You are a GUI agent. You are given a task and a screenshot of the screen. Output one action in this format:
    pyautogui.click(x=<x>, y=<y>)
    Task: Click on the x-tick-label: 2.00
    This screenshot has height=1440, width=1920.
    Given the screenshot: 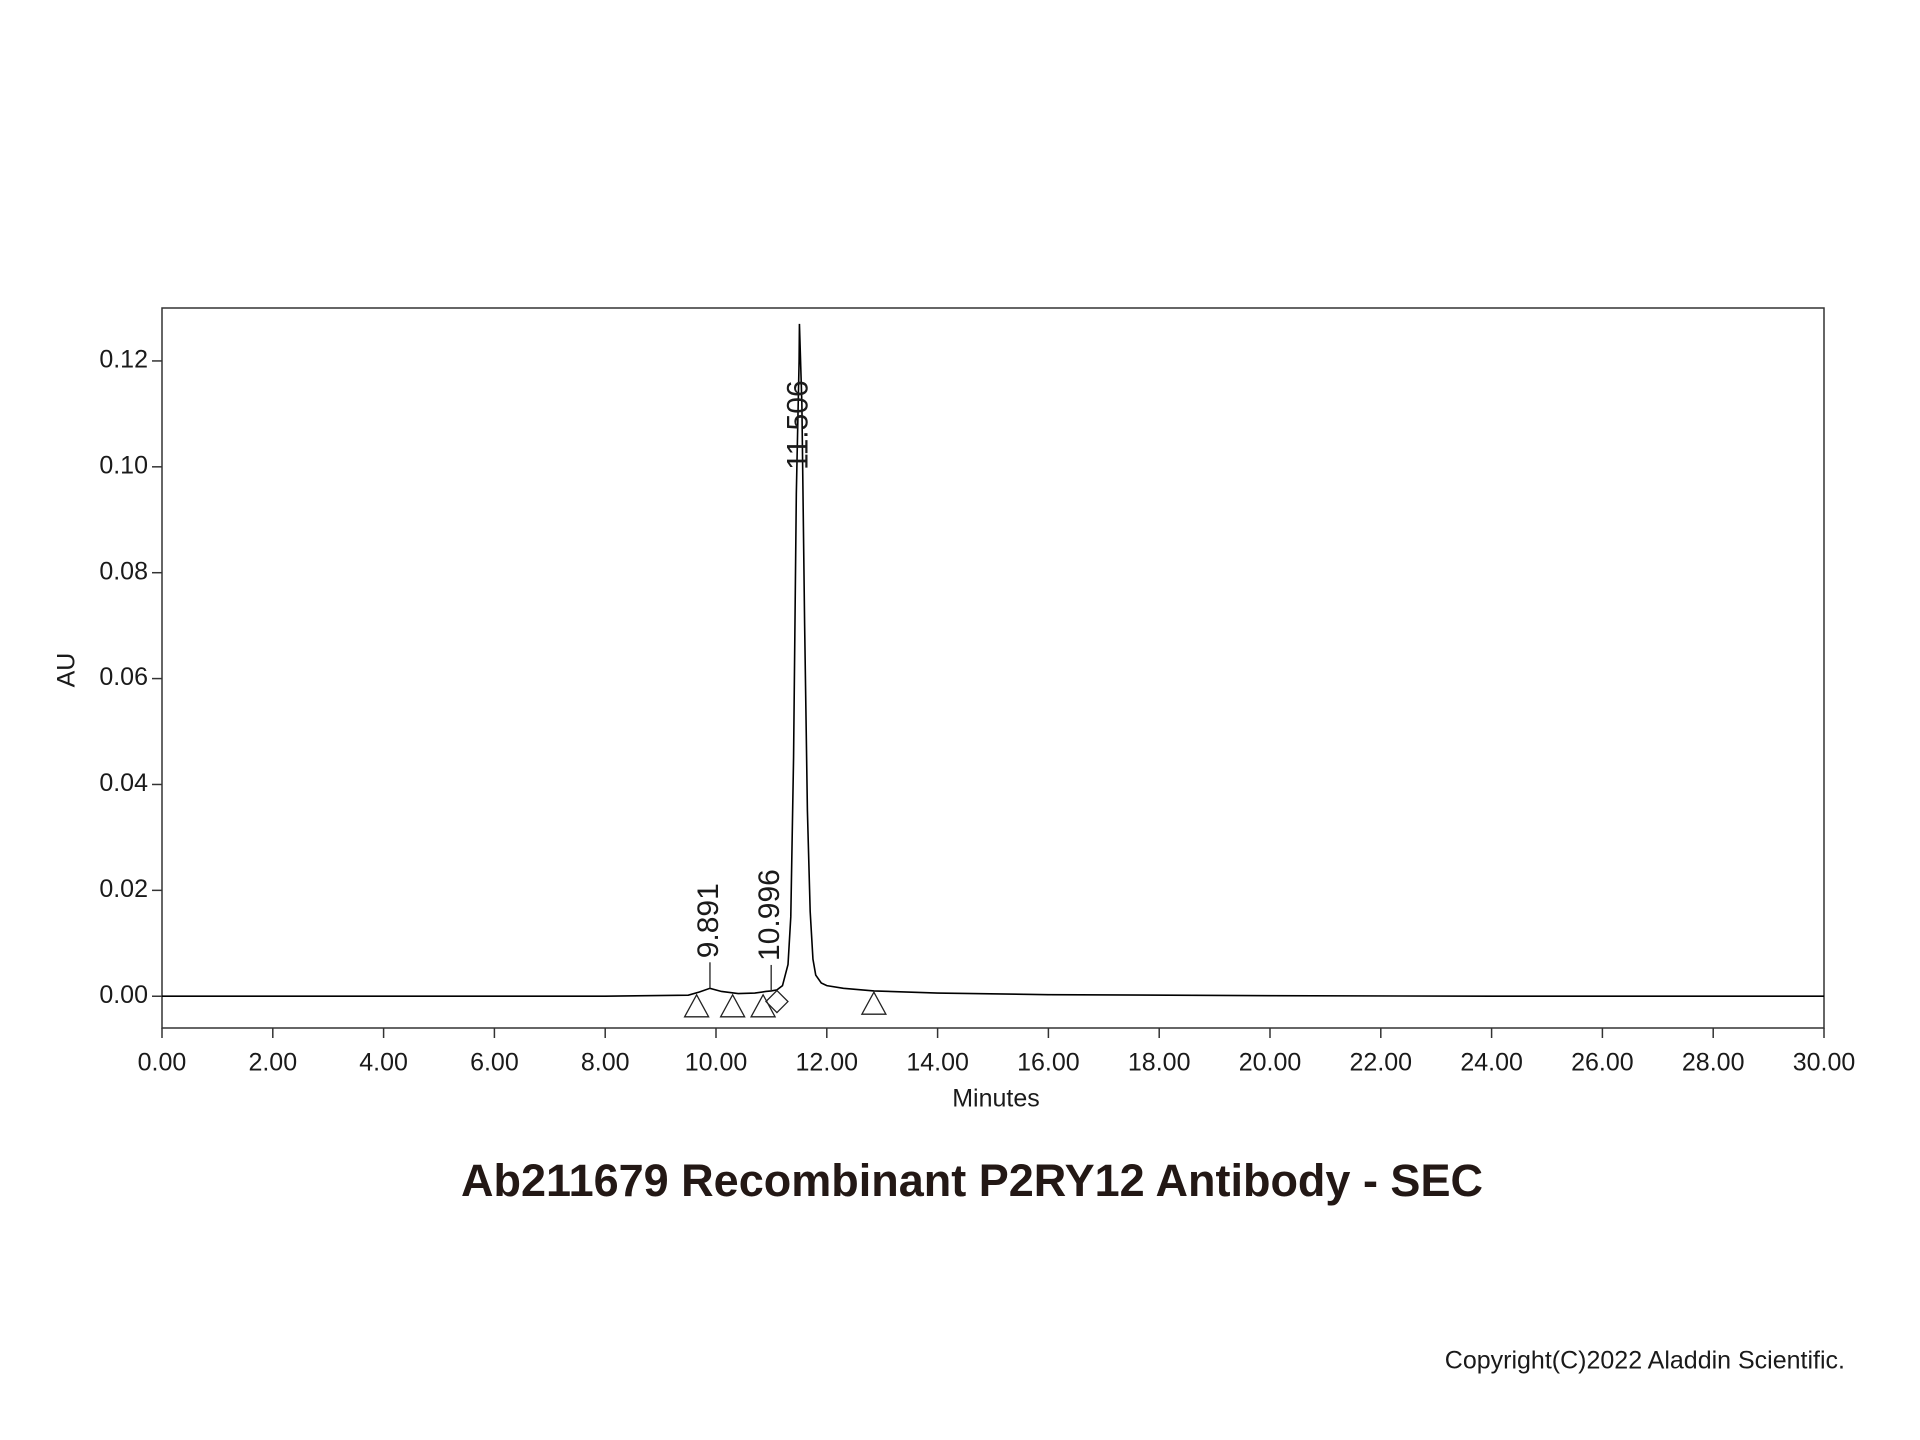 What is the action you would take?
    pyautogui.click(x=272, y=1063)
    